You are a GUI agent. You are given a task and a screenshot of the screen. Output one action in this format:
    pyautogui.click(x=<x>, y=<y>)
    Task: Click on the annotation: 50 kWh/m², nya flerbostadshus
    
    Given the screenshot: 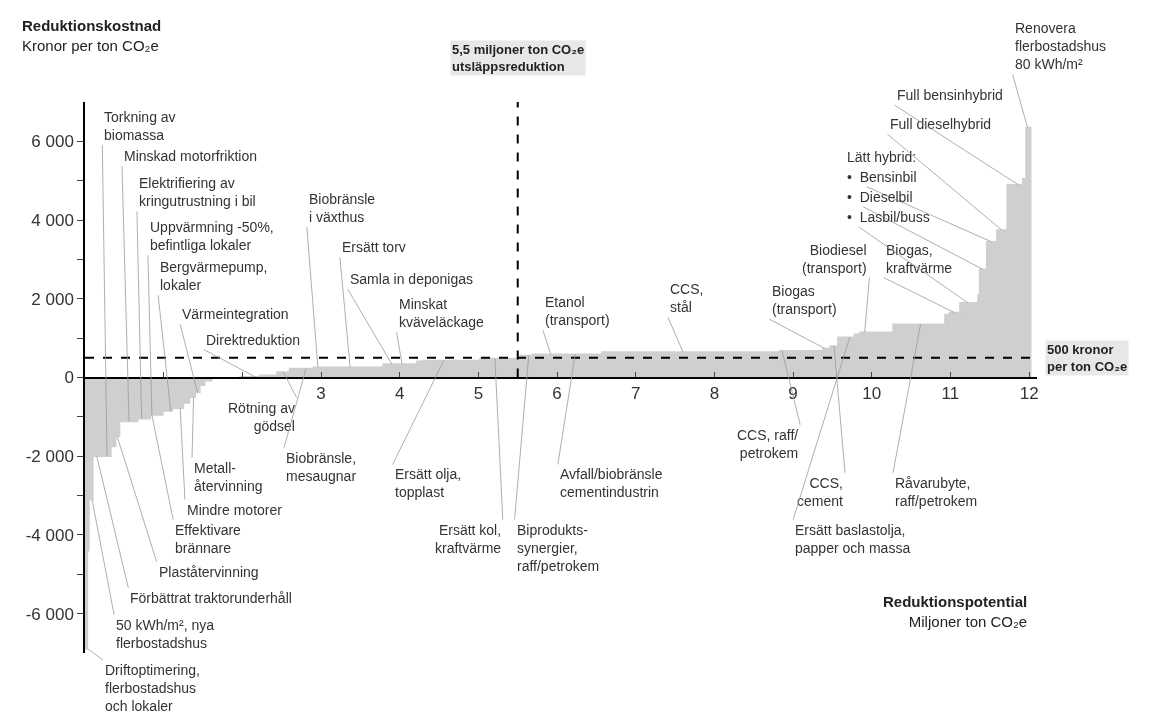 What is the action you would take?
    pyautogui.click(x=165, y=634)
    